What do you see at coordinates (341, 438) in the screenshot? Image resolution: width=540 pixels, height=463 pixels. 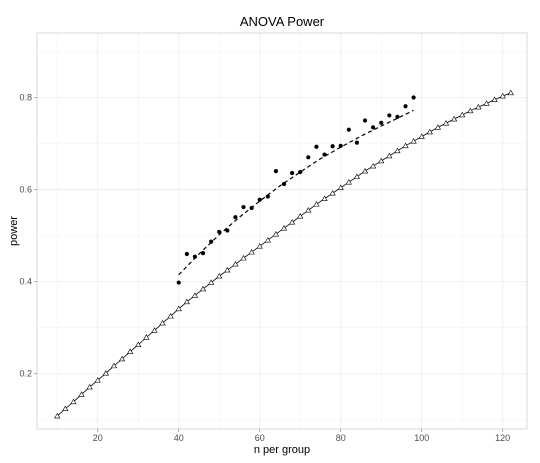 I see `x-tick-label: 80` at bounding box center [341, 438].